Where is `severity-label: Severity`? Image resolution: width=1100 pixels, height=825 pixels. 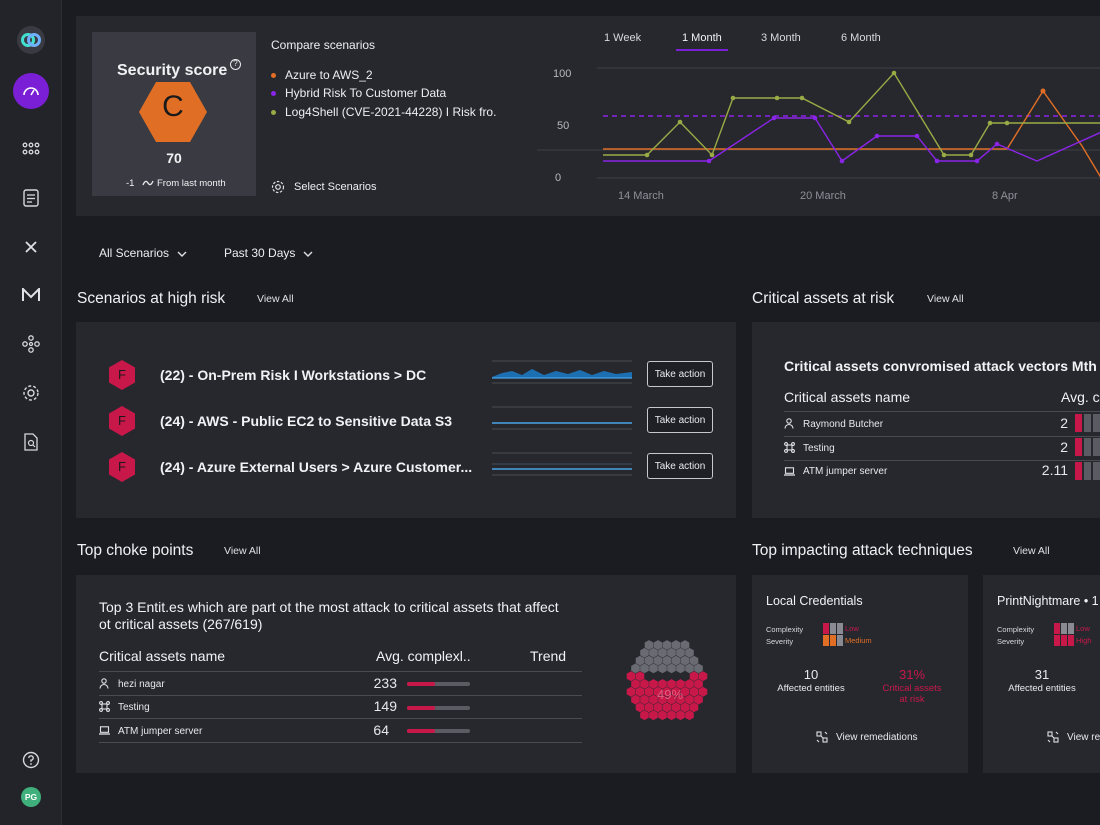
severity-label: Severity is located at coordinates (780, 641).